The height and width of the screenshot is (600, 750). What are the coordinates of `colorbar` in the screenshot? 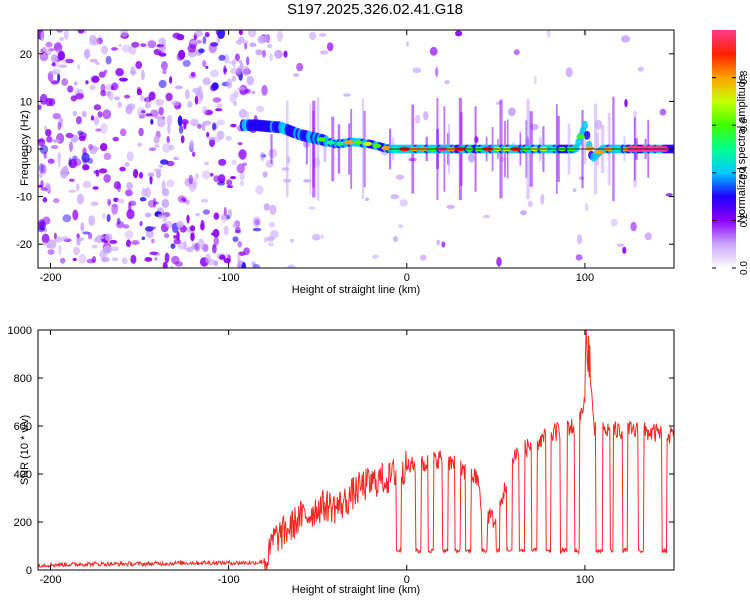 It's located at (724, 149).